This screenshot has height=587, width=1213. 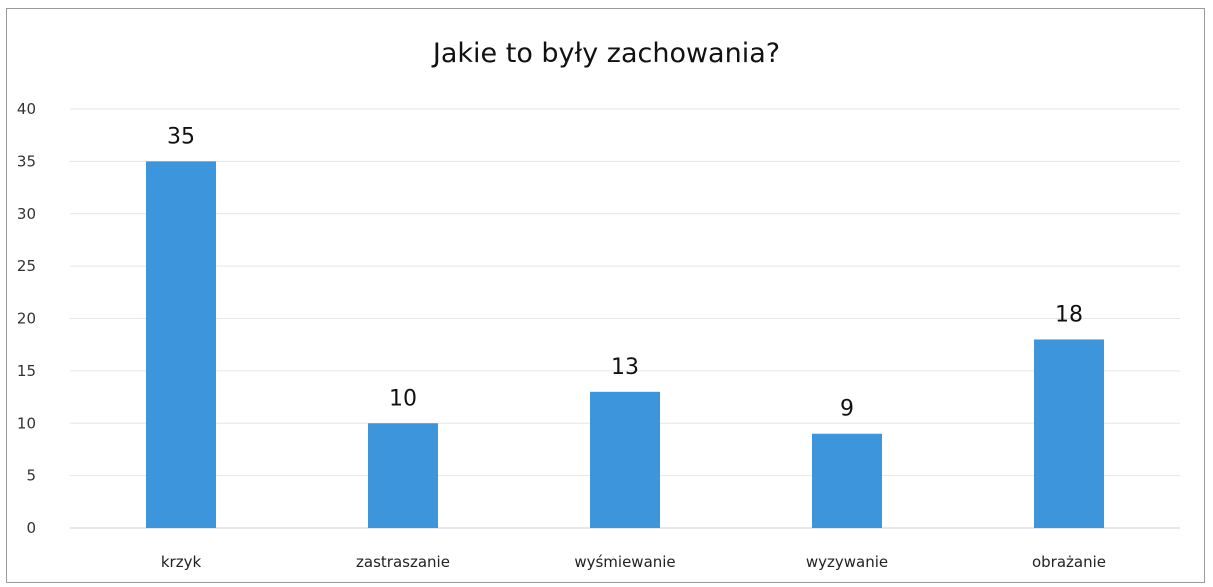 I want to click on data-label: 9, so click(x=847, y=409).